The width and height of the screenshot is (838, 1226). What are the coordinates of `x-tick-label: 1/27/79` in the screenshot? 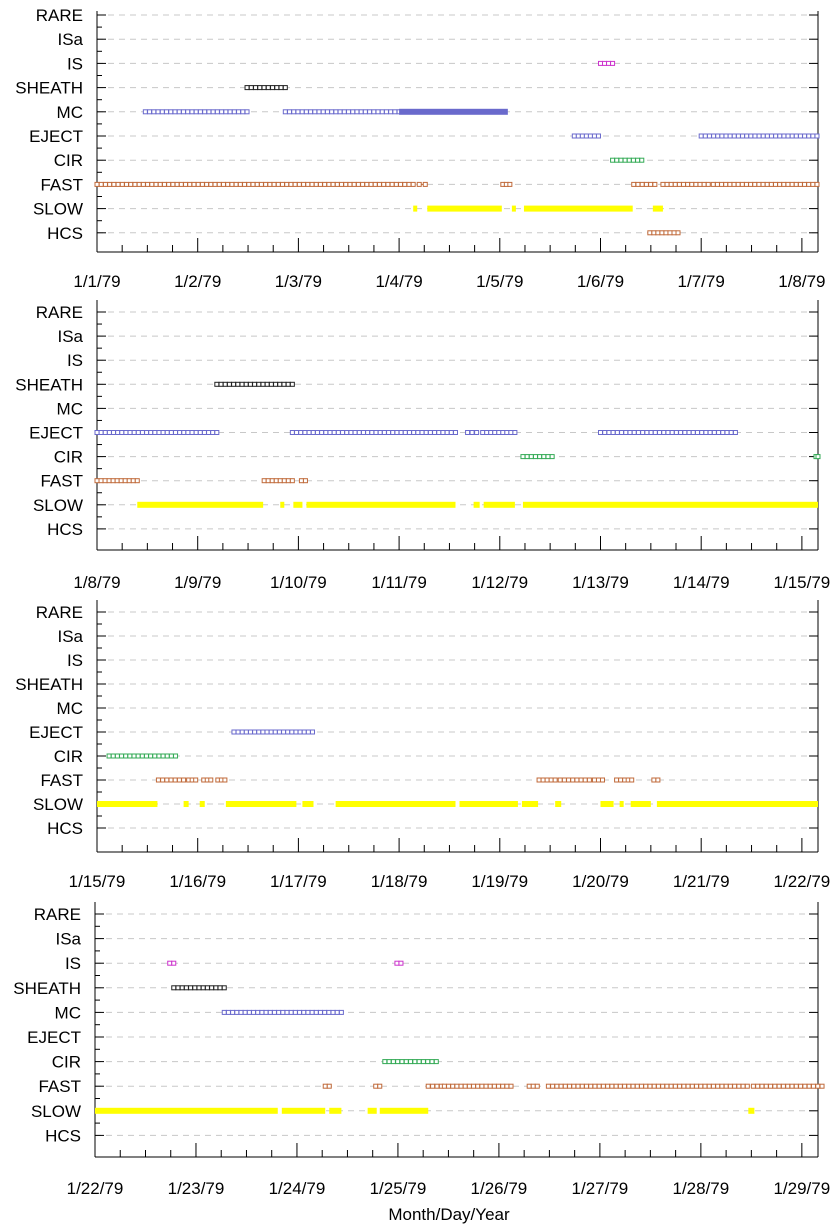 It's located at (600, 1188).